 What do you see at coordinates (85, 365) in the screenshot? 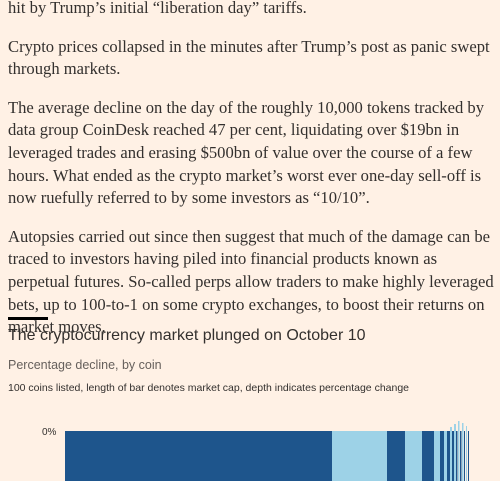
I see `graphic-subtitle: Percentage decline, by coin` at bounding box center [85, 365].